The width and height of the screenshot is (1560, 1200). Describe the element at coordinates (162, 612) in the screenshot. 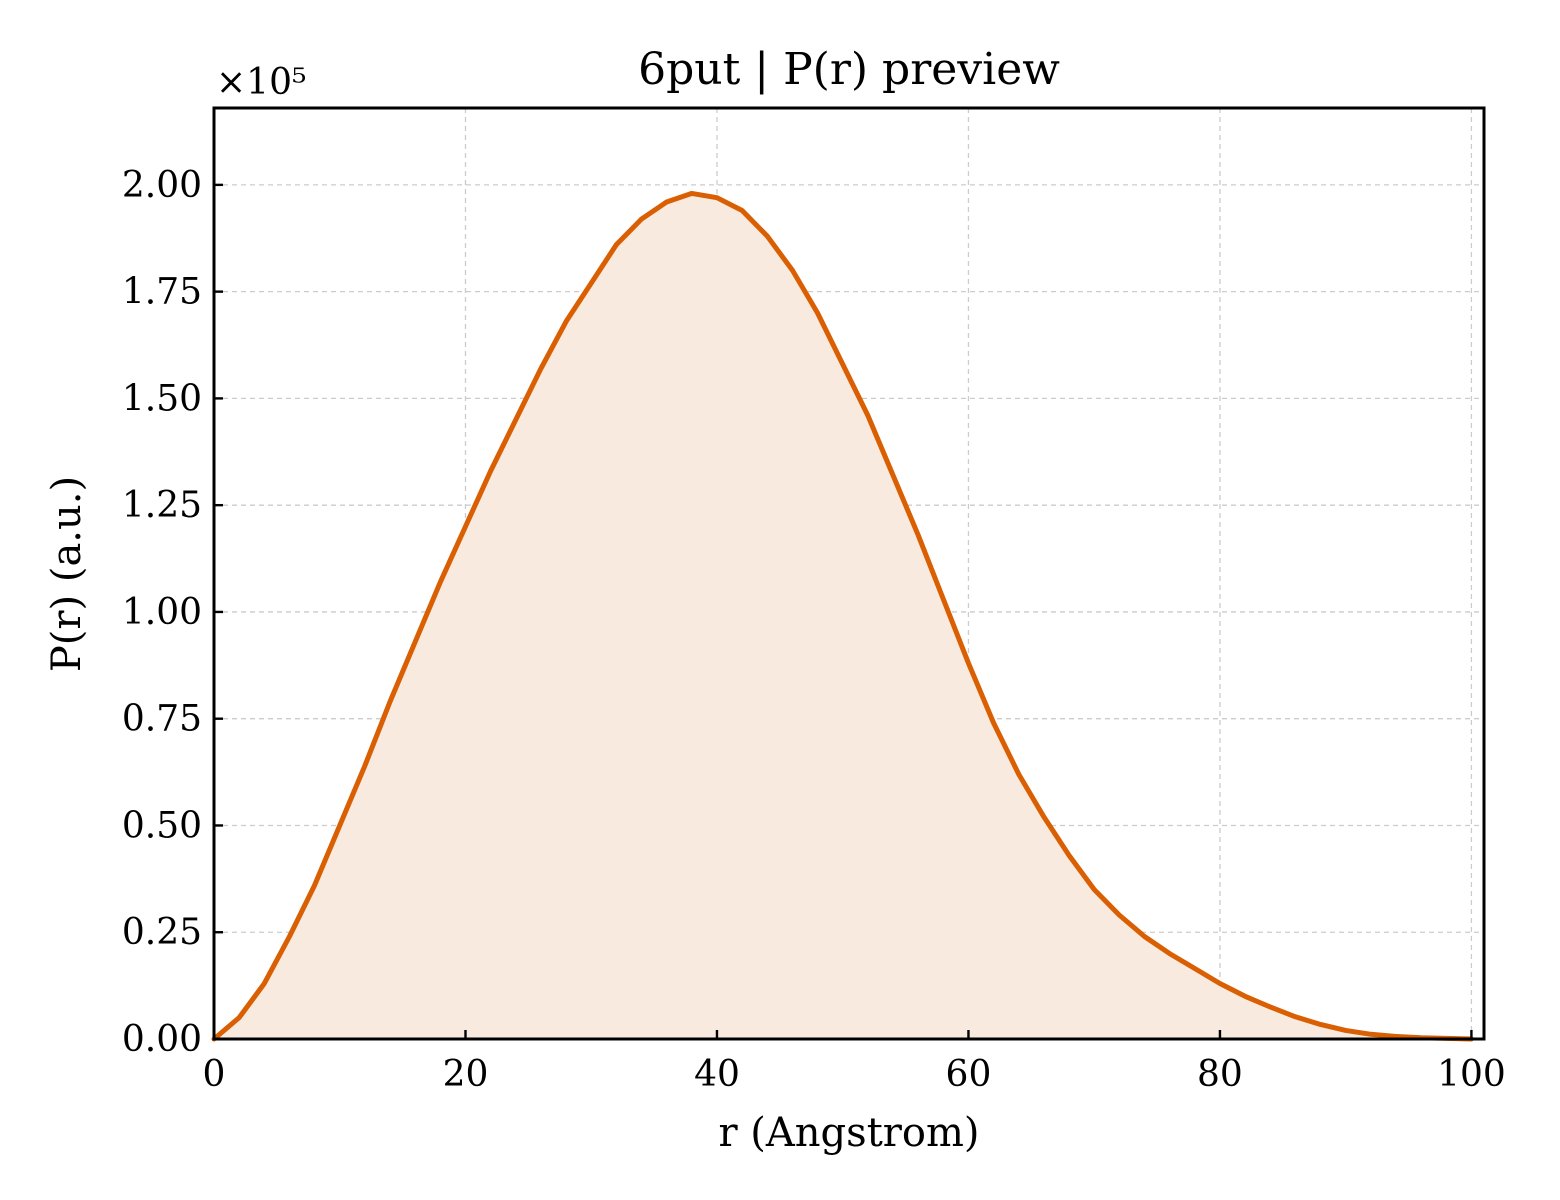

I see `y-tick-label: 1.00` at that location.